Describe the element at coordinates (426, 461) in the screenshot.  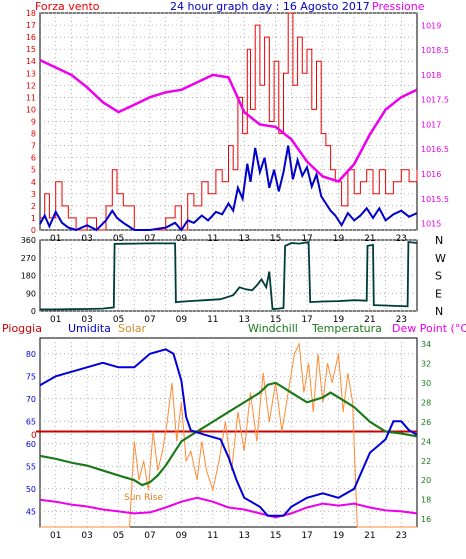
I see `y-tick-label-temperature: 22` at that location.